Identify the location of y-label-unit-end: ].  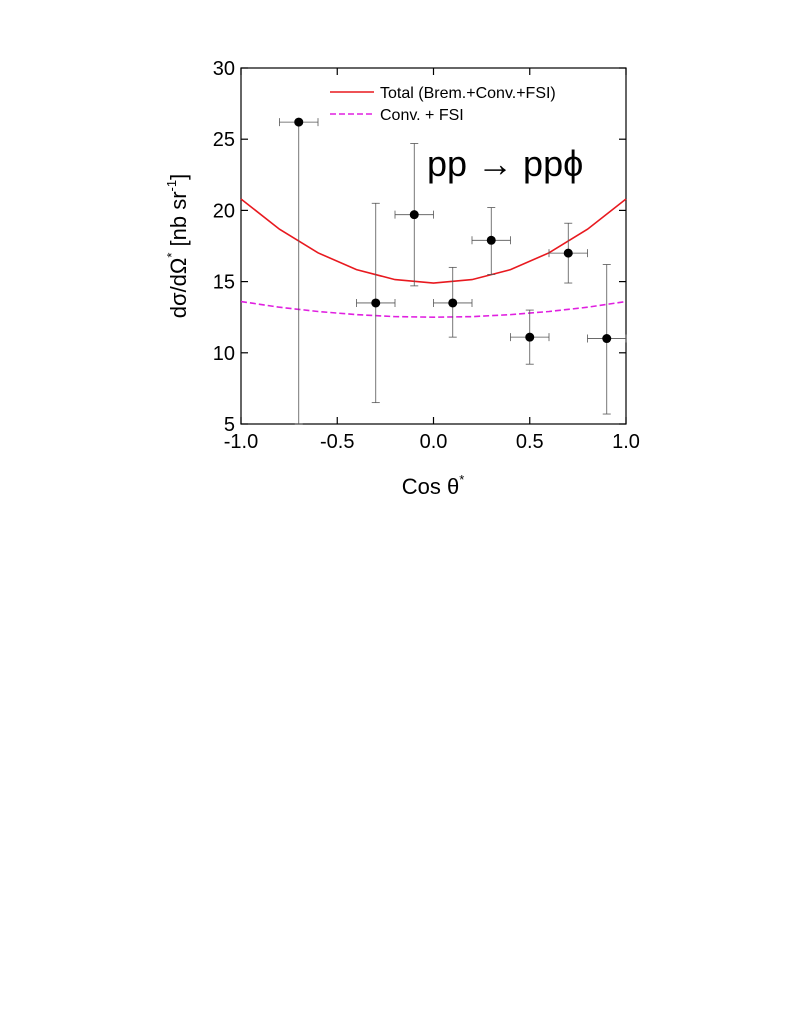
(178, 177).